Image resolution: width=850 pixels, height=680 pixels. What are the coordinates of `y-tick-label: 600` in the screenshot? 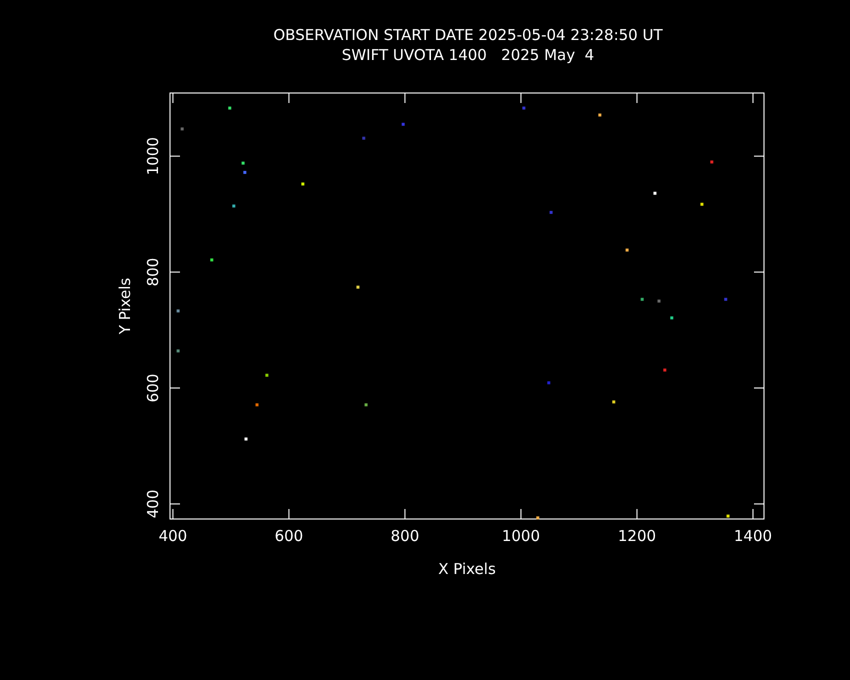 It's located at (153, 388).